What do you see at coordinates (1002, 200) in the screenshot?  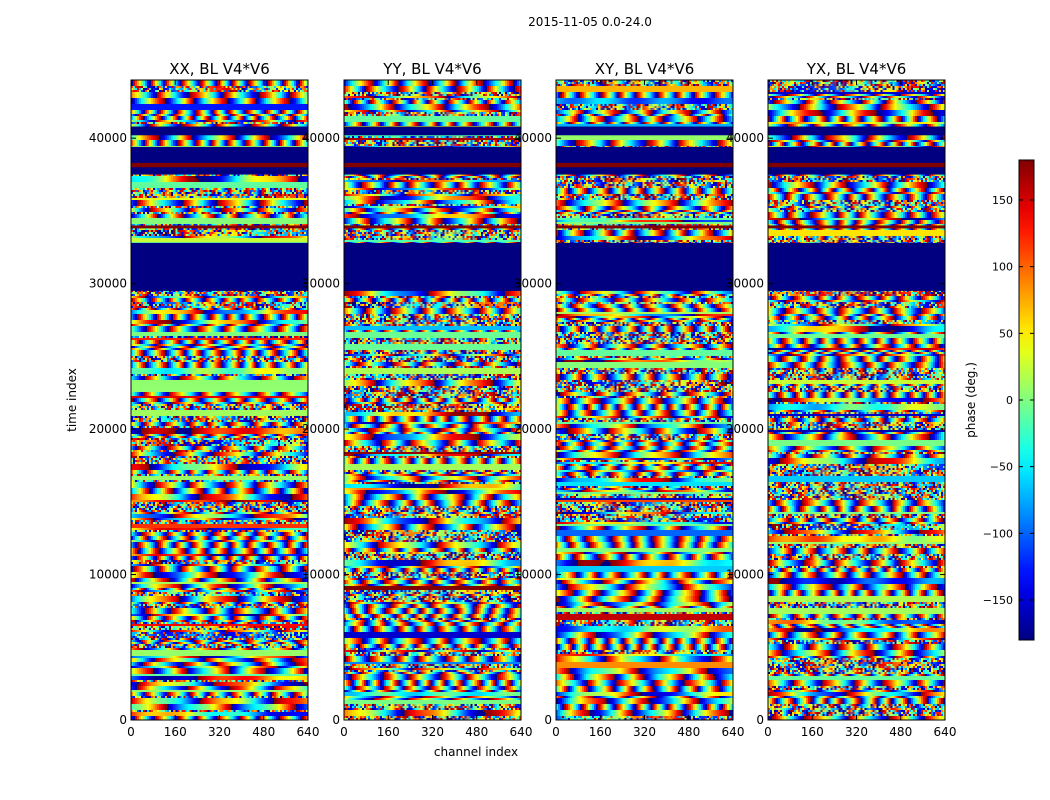 I see `colorbar-tick-label: 150` at bounding box center [1002, 200].